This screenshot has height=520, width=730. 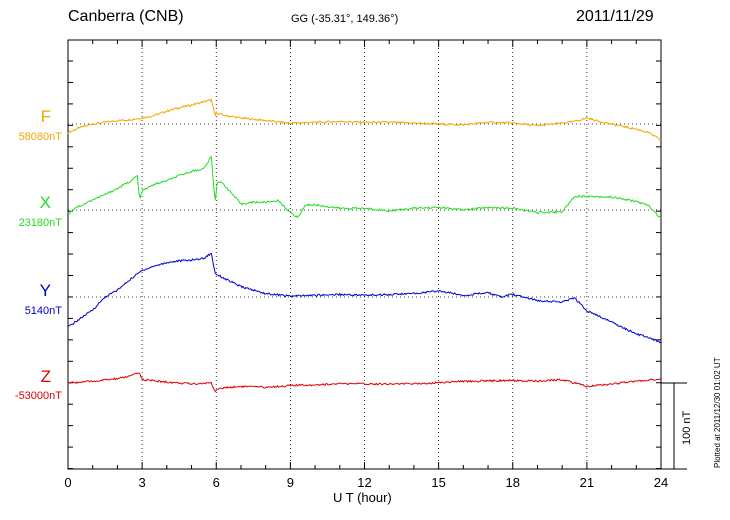 I want to click on x-tick-label-18: 18, so click(x=513, y=482).